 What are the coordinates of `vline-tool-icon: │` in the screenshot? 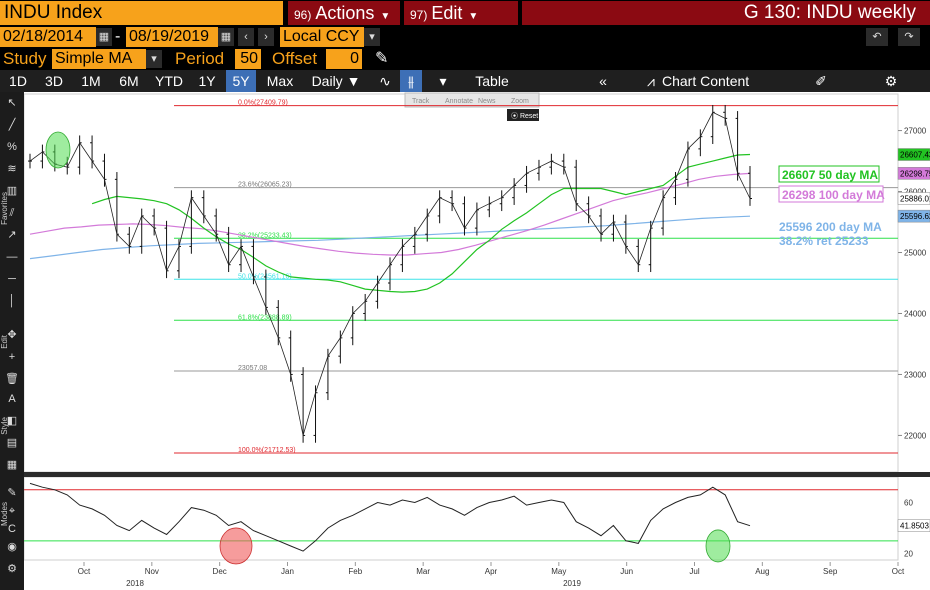 It's located at (12, 301).